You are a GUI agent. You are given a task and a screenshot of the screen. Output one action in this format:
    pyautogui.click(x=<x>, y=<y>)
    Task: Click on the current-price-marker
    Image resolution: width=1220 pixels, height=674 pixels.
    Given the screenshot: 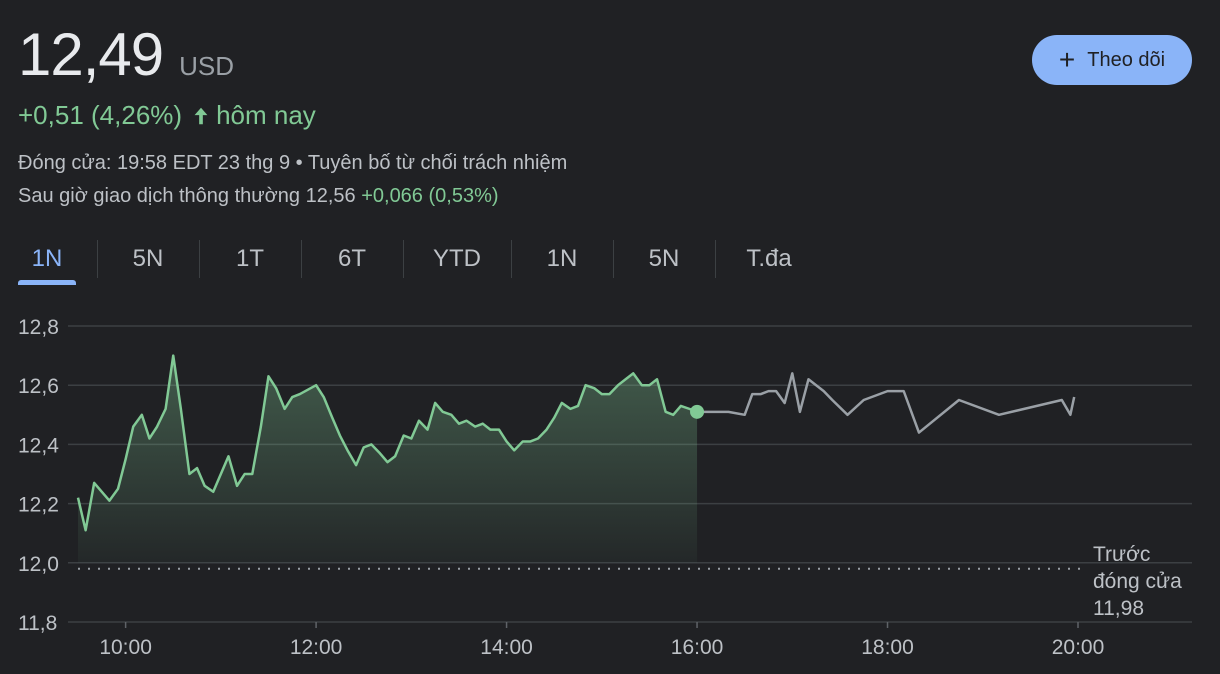 What is the action you would take?
    pyautogui.click(x=697, y=411)
    